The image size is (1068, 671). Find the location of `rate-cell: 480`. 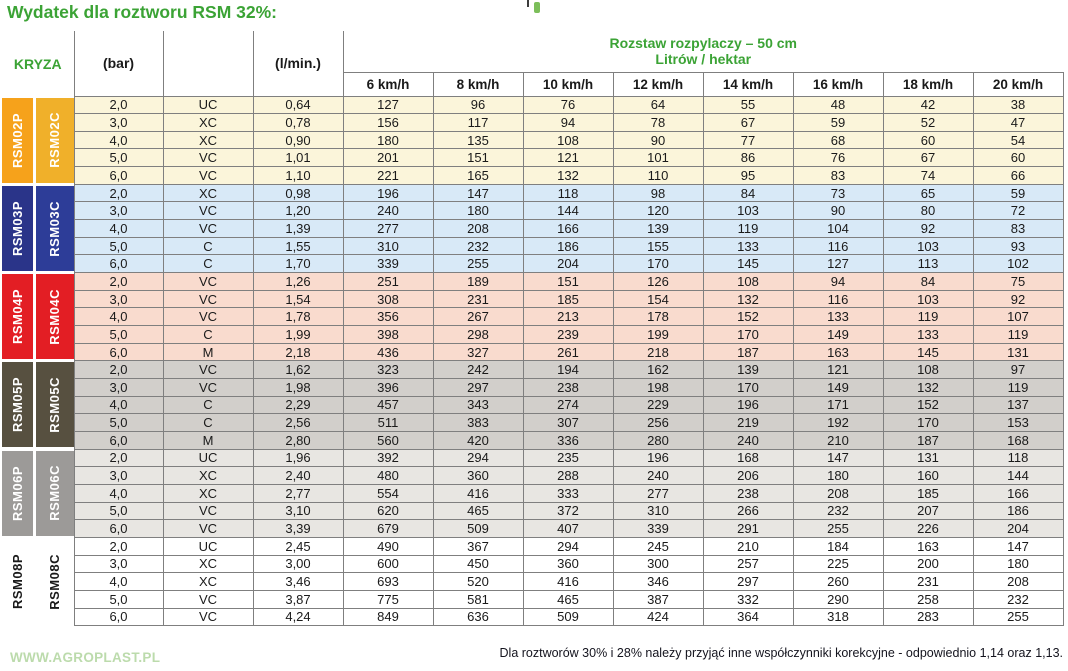

rate-cell: 480 is located at coordinates (388, 475).